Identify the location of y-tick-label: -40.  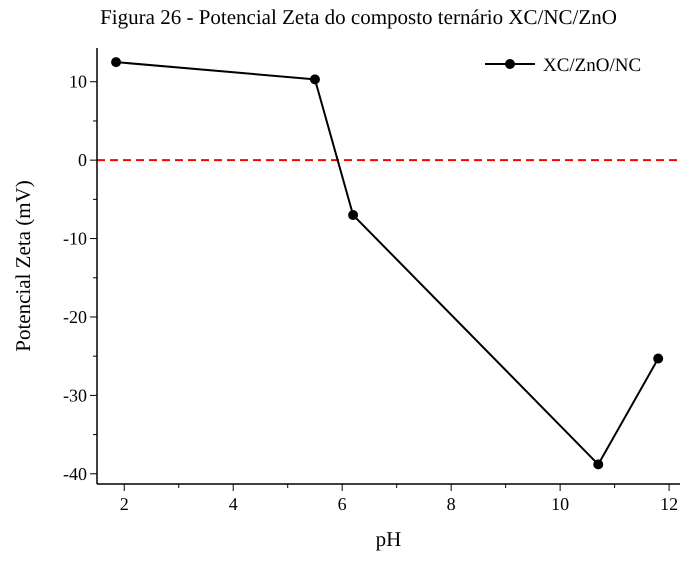
(75, 474).